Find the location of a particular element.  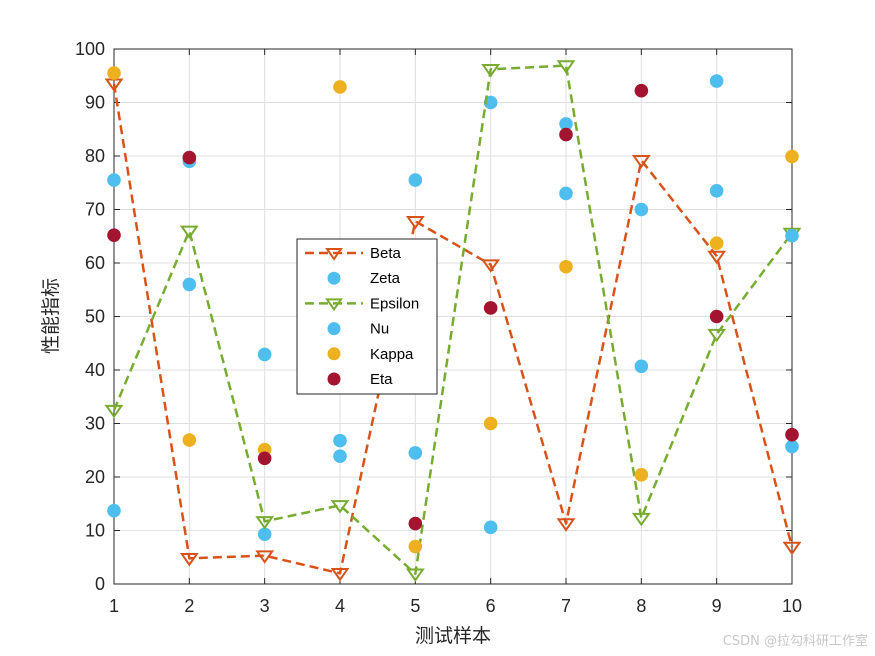

x-tick-label: 3 is located at coordinates (265, 606).